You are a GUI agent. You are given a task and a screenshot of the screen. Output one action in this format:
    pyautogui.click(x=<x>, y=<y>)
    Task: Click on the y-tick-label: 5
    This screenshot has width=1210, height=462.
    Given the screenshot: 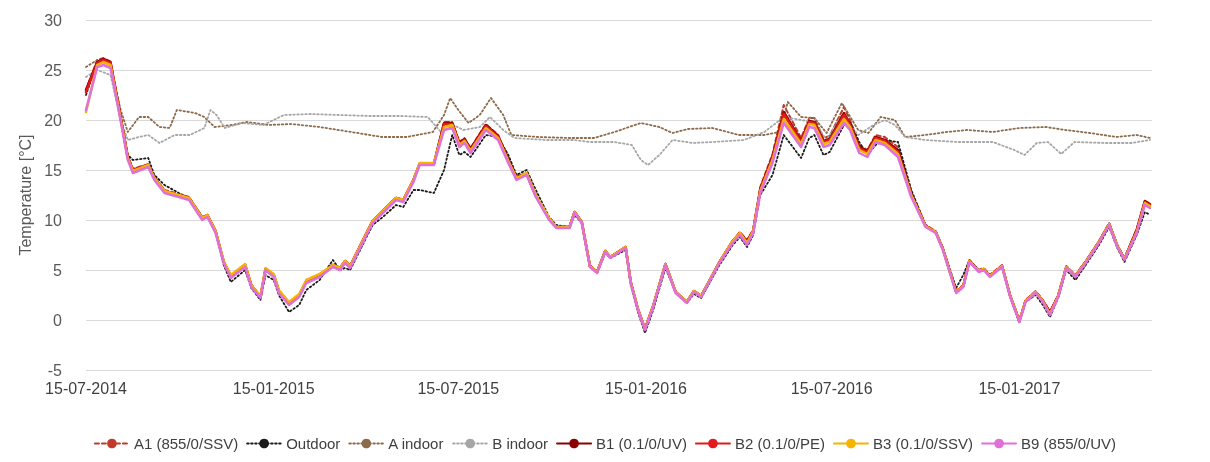 What is the action you would take?
    pyautogui.click(x=58, y=270)
    